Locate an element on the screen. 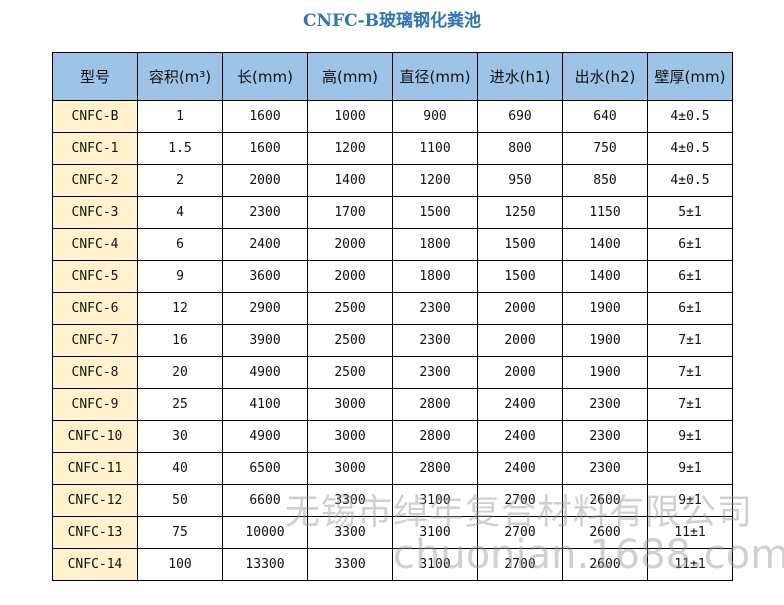 This screenshot has height=605, width=784. table-cell: 5±1 is located at coordinates (690, 212).